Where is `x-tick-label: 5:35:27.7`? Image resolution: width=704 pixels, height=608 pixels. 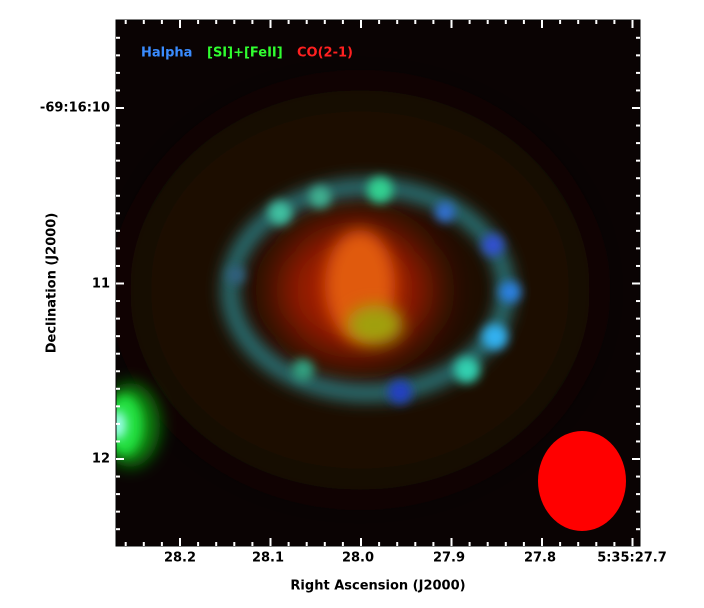
x-tick-label: 5:35:27.7 is located at coordinates (632, 558).